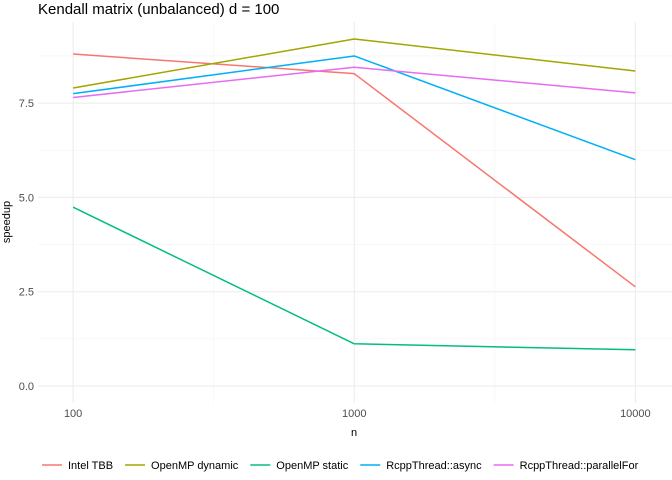 The height and width of the screenshot is (480, 672). Describe the element at coordinates (26, 198) in the screenshot. I see `y-tick-label: 5.0` at that location.